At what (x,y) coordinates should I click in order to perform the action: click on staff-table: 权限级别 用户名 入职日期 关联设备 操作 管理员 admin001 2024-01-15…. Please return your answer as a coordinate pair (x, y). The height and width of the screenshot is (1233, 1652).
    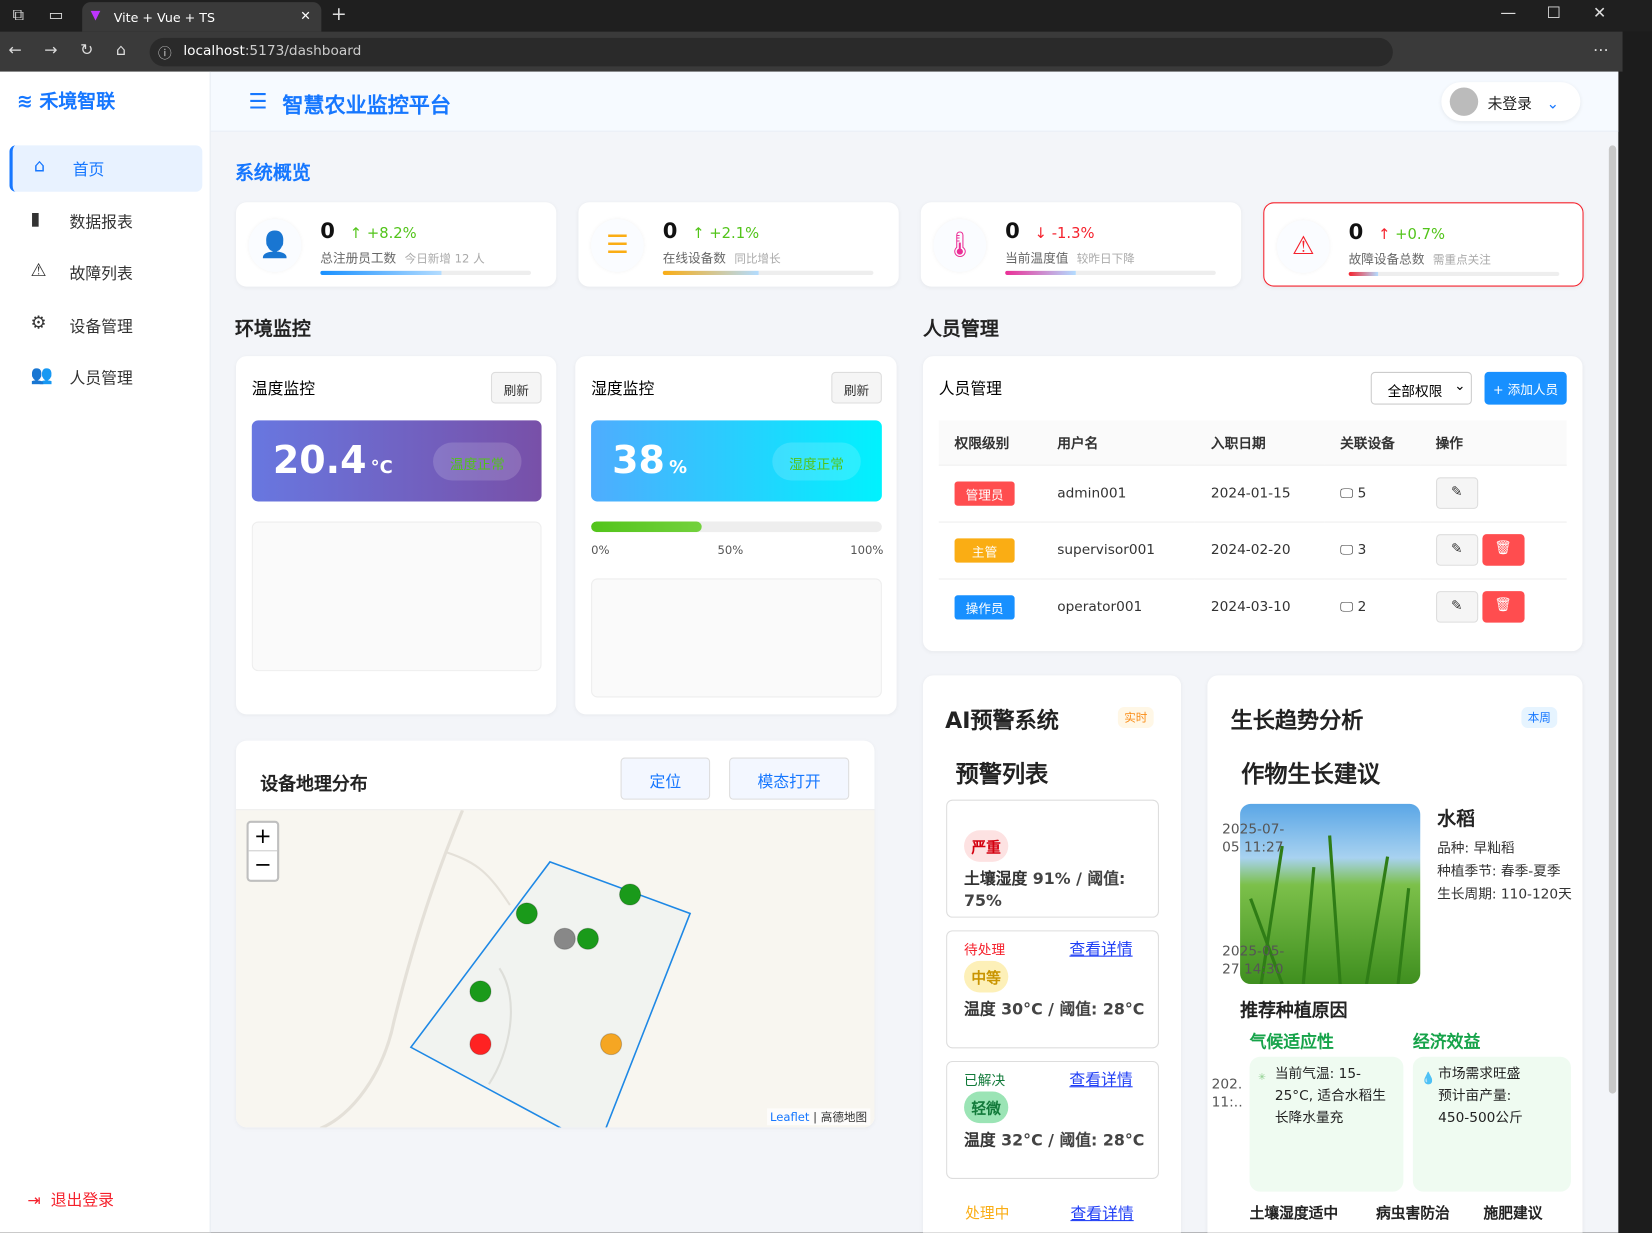
    Looking at the image, I should click on (1252, 528).